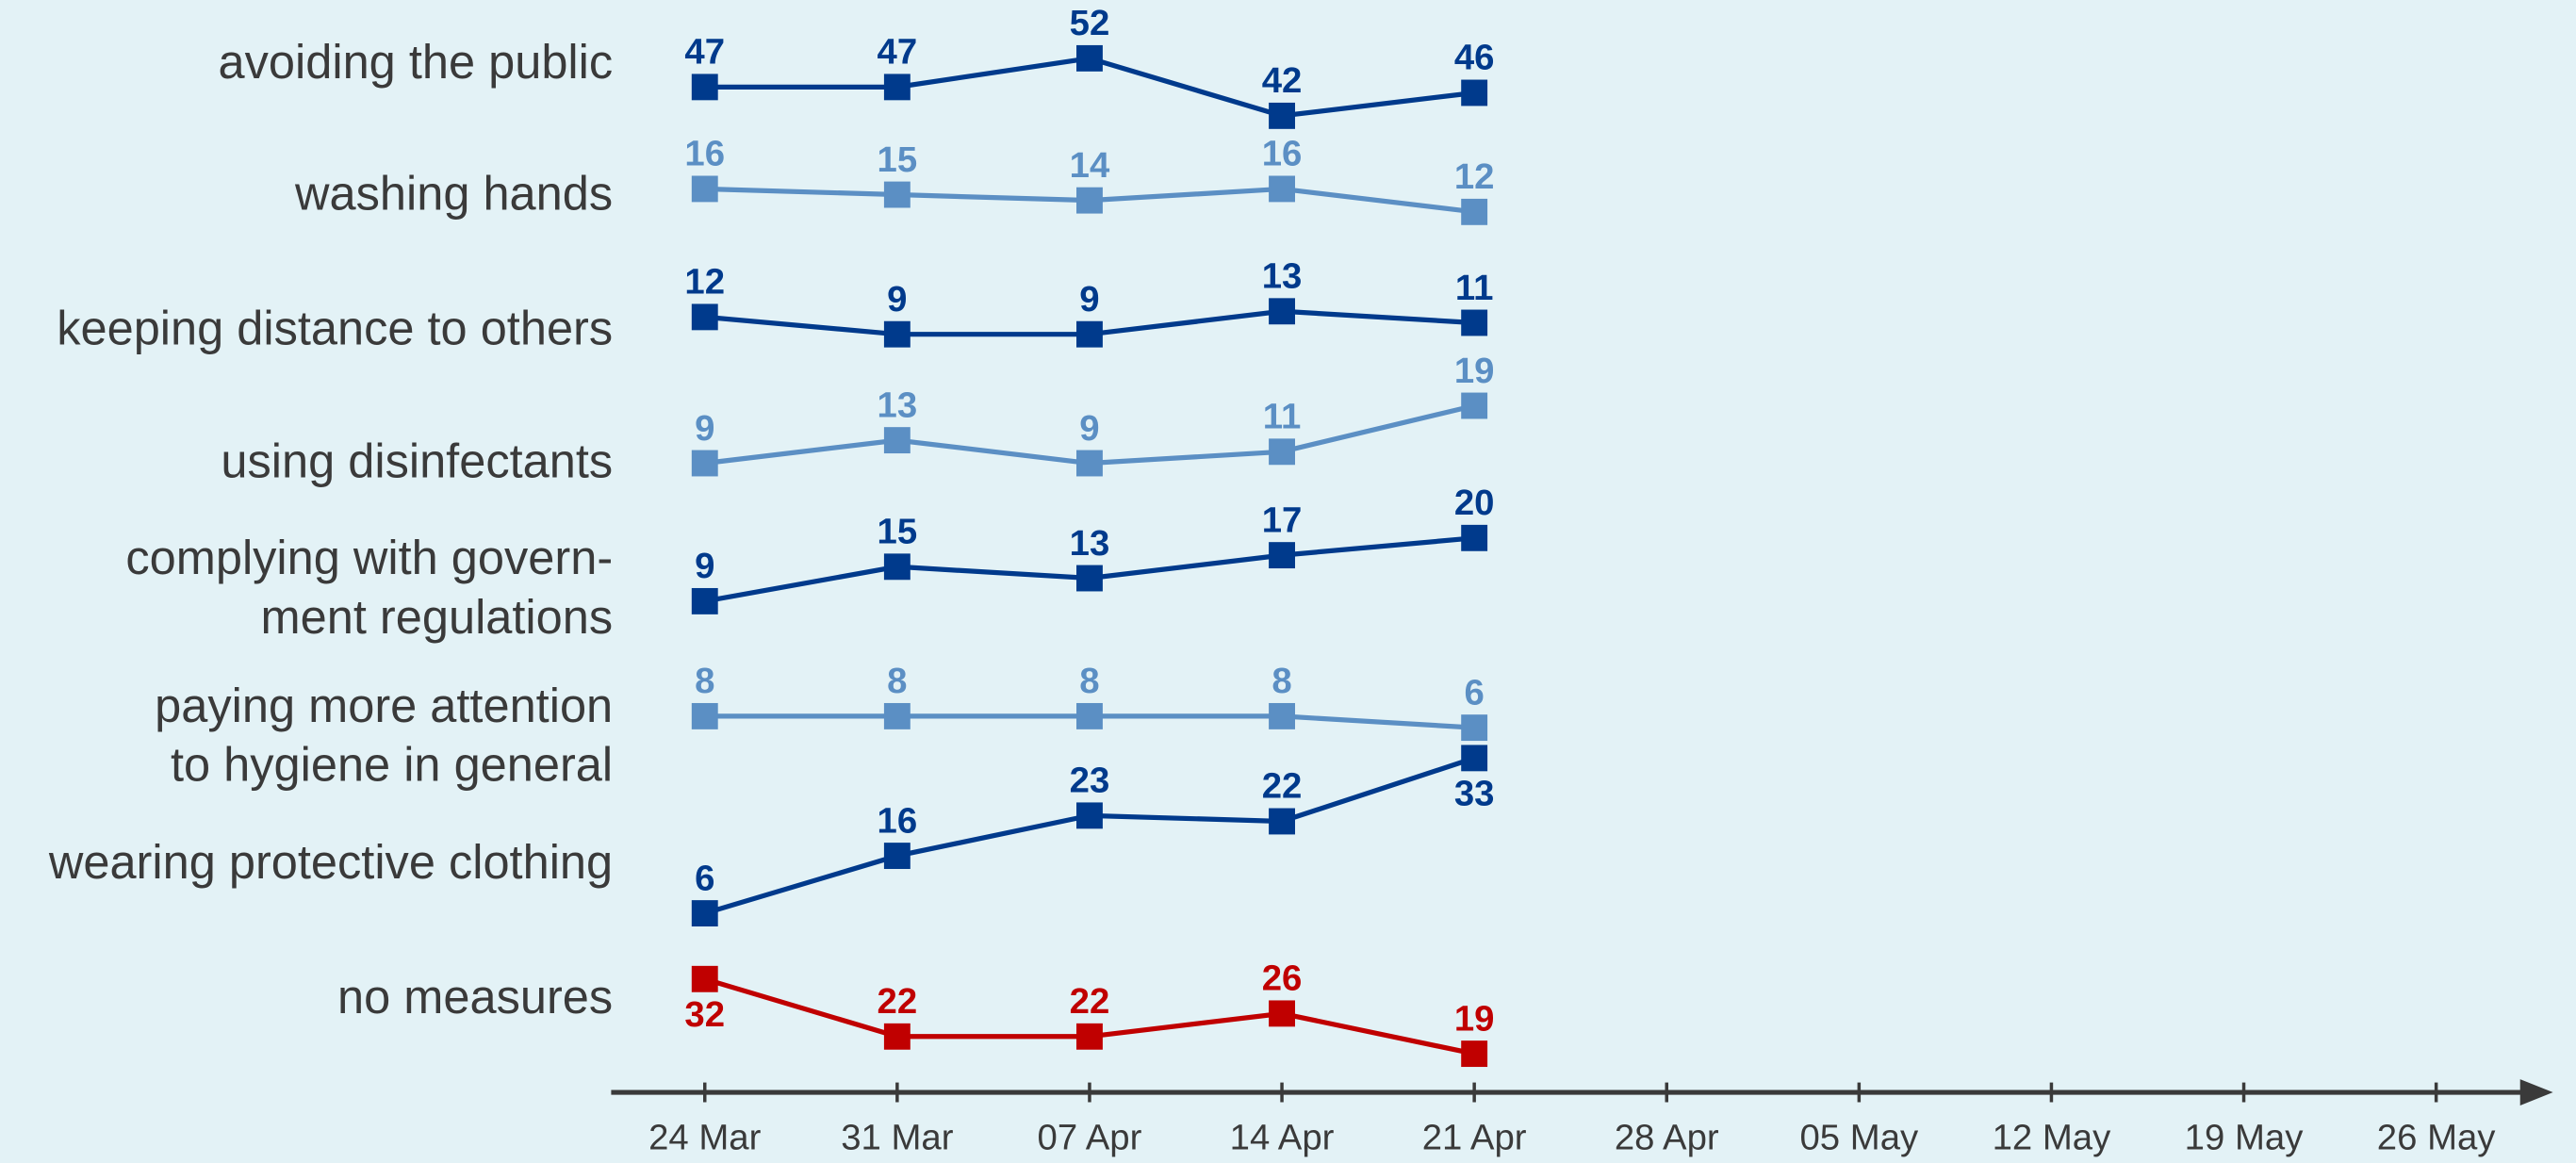 The height and width of the screenshot is (1163, 2576). I want to click on legend-label: wearing protective clothing, so click(330, 862).